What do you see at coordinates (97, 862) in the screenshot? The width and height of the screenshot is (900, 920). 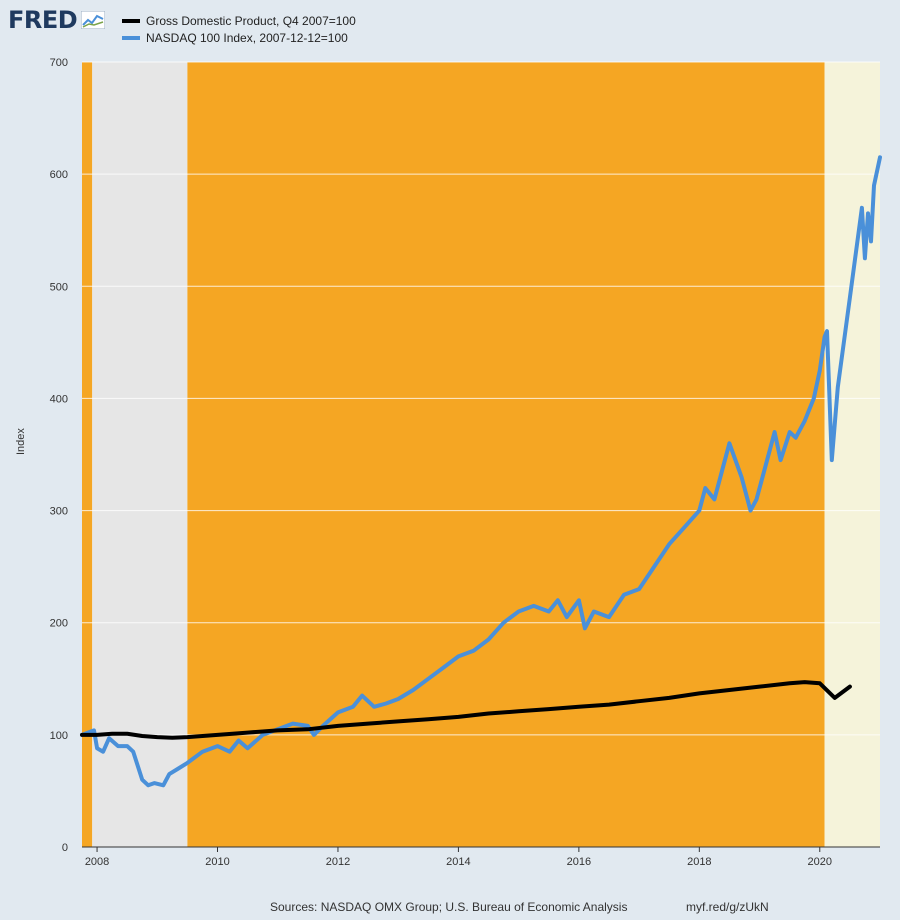 I see `x-tick-label-2008: 2008` at bounding box center [97, 862].